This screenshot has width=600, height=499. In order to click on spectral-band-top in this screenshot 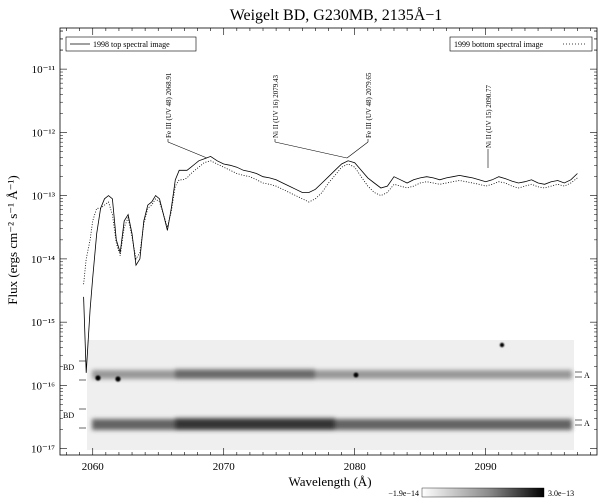, I will do `click(332, 374)`.